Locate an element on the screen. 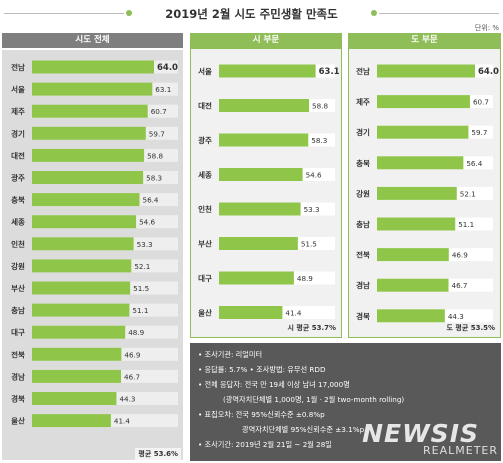 This screenshot has height=463, width=503. category-label: 서울 is located at coordinates (205, 71).